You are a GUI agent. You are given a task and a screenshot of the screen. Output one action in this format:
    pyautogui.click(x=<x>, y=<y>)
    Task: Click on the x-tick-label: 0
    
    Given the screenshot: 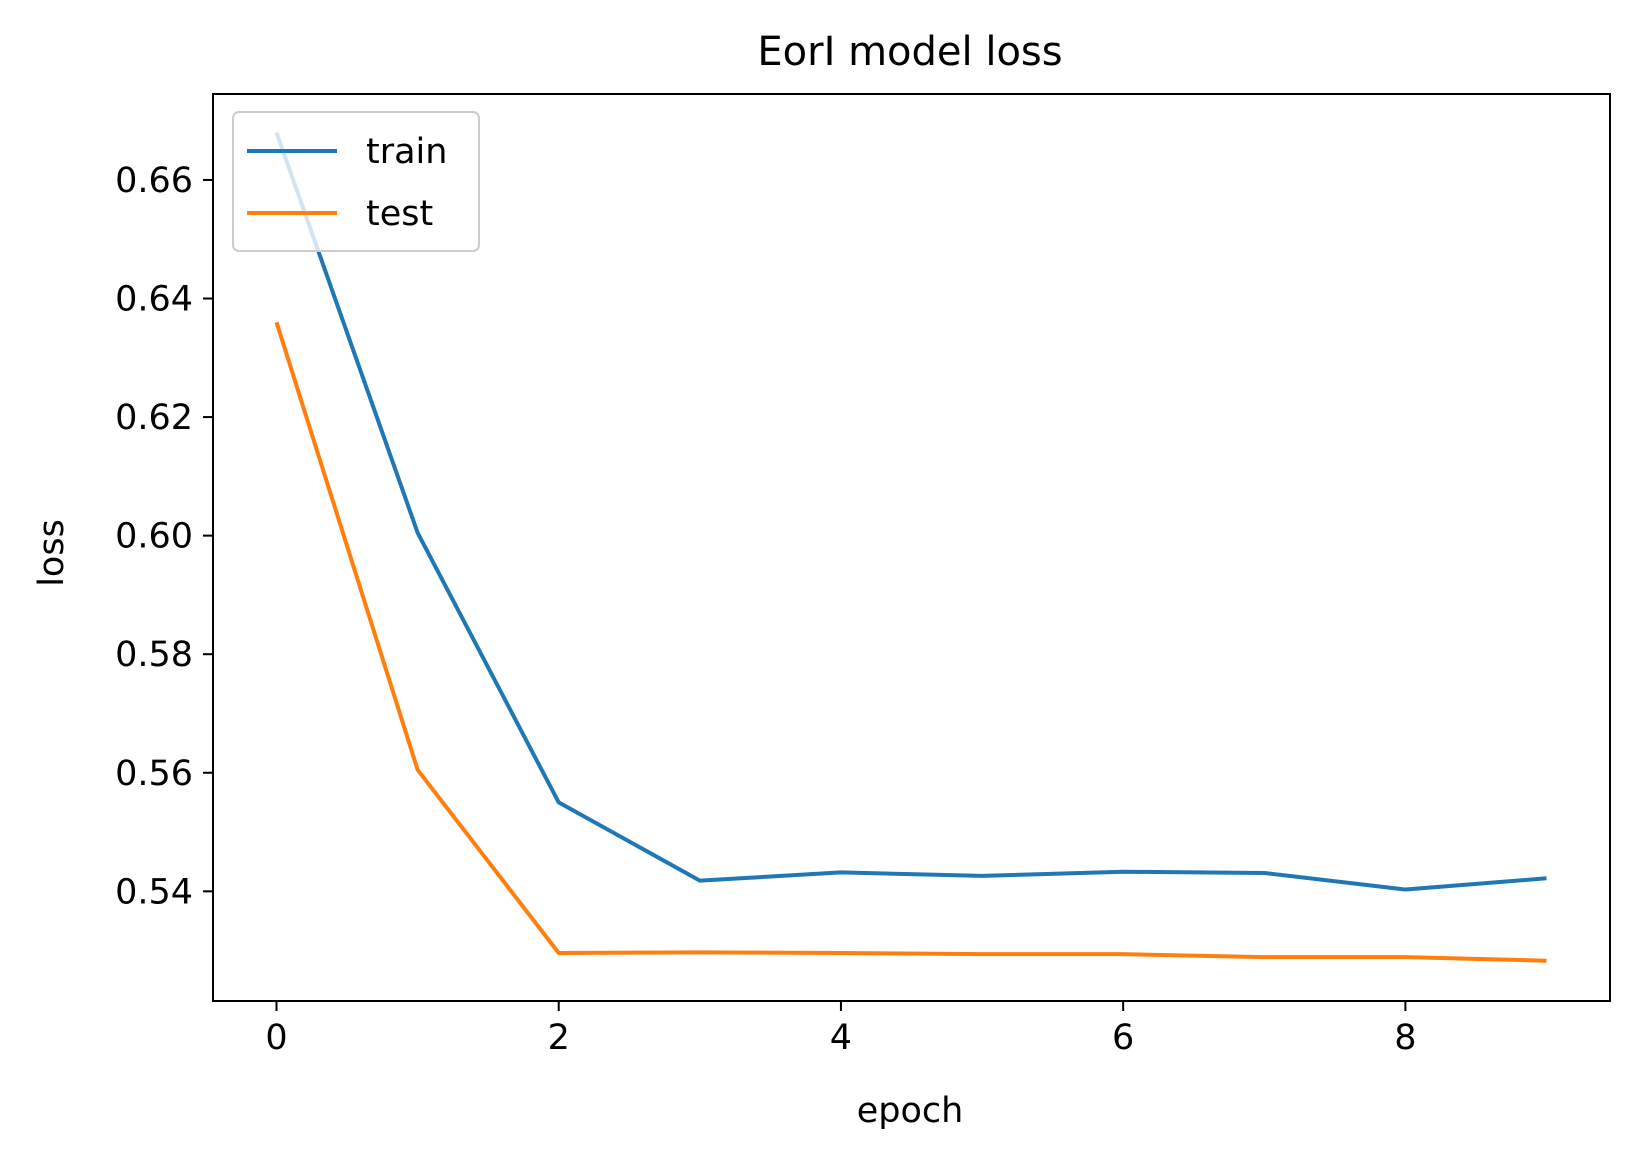 What is the action you would take?
    pyautogui.click(x=276, y=1038)
    